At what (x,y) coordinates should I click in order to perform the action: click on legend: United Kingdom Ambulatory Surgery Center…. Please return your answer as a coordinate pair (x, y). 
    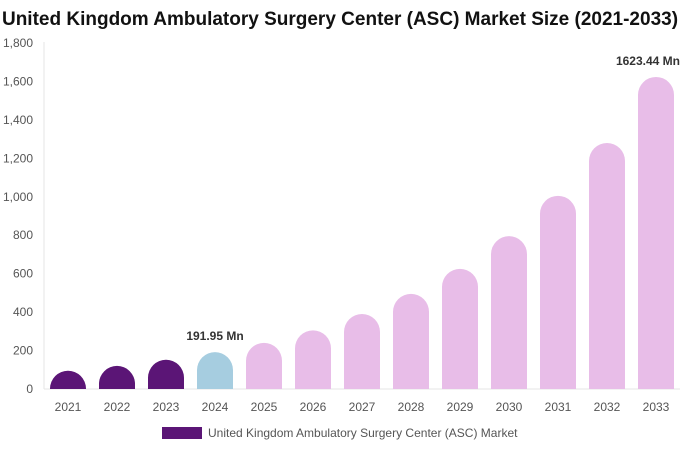
    Looking at the image, I should click on (339, 433).